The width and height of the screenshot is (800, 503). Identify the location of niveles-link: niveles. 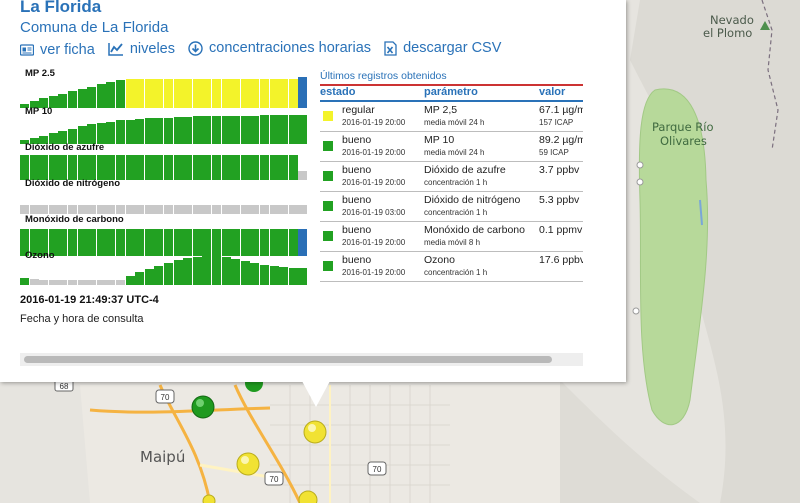
(141, 49).